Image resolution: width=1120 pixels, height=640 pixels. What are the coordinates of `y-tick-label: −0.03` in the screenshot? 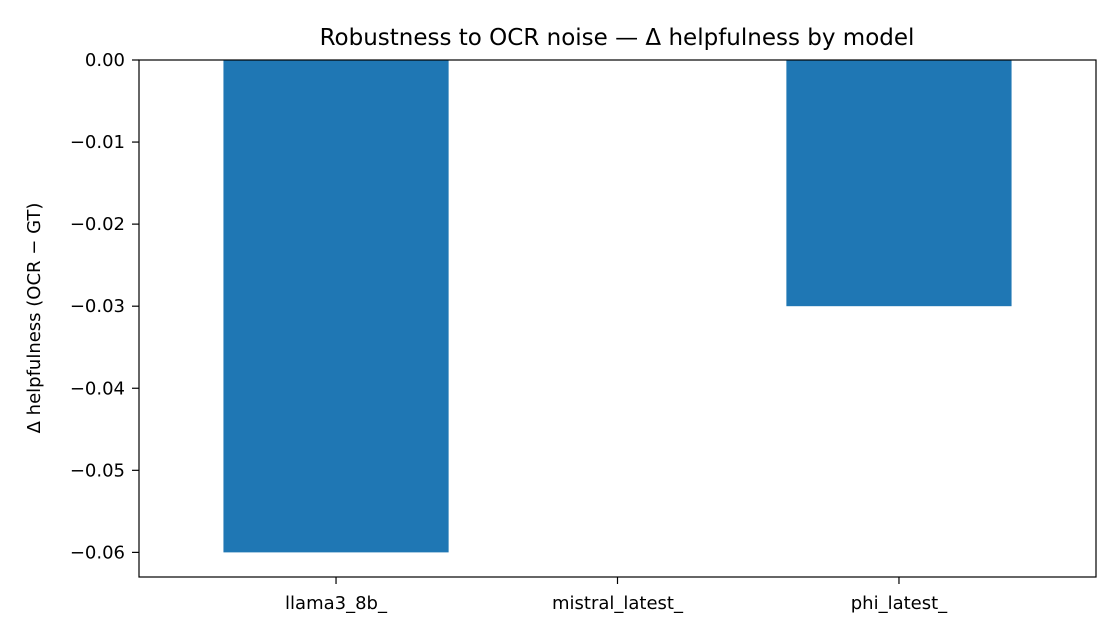 It's located at (97, 306).